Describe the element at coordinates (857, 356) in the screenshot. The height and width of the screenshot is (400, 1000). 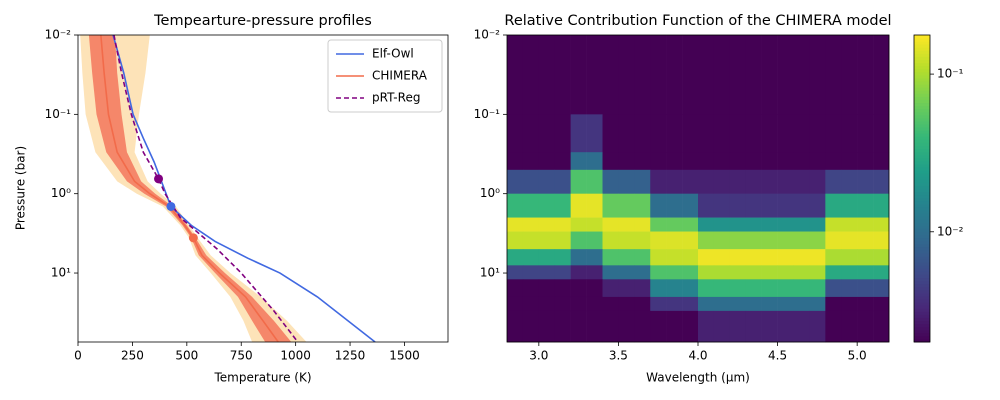
I see `x-tick-label: 5.0` at that location.